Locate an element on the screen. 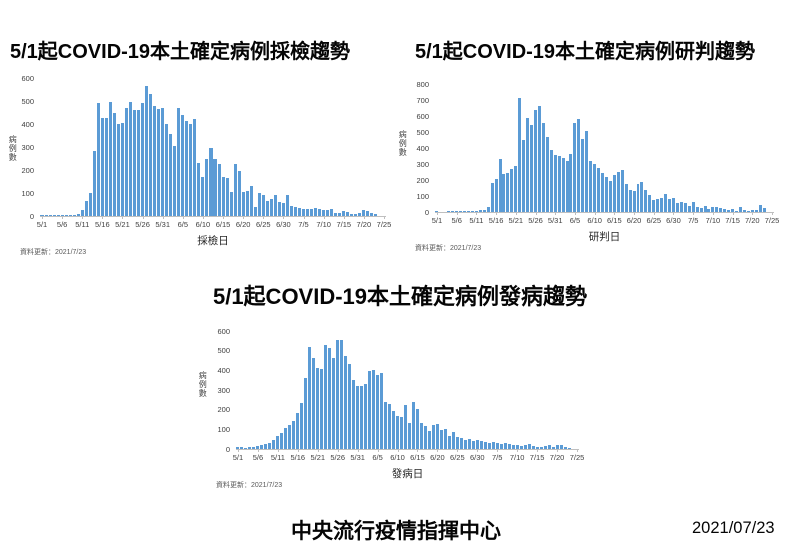 The width and height of the screenshot is (792, 560). y-tick-label: 200 is located at coordinates (27, 170).